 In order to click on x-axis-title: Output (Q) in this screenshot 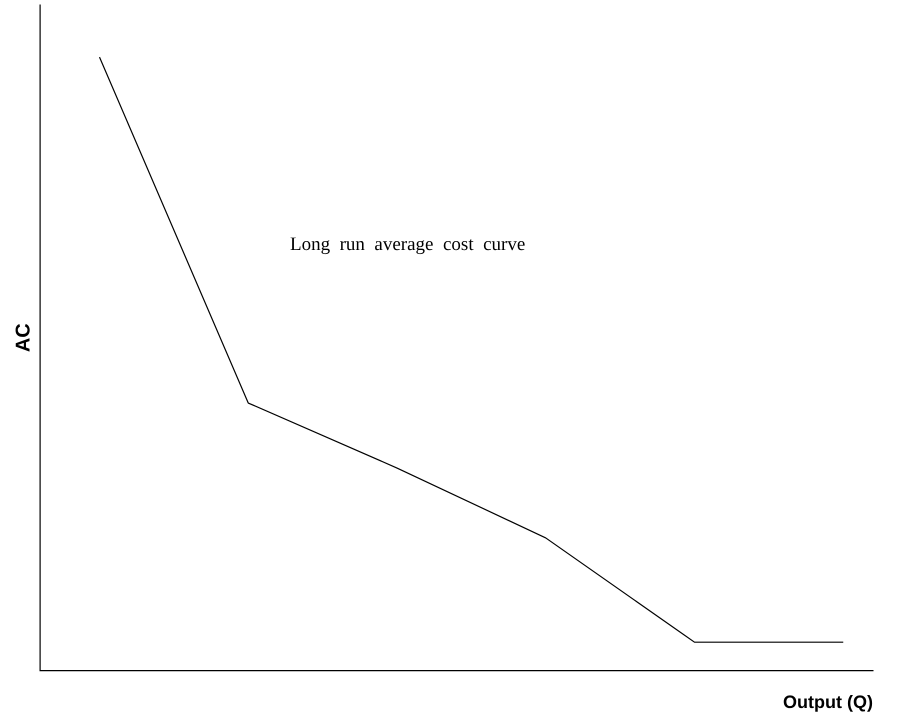, I will do `click(828, 702)`.